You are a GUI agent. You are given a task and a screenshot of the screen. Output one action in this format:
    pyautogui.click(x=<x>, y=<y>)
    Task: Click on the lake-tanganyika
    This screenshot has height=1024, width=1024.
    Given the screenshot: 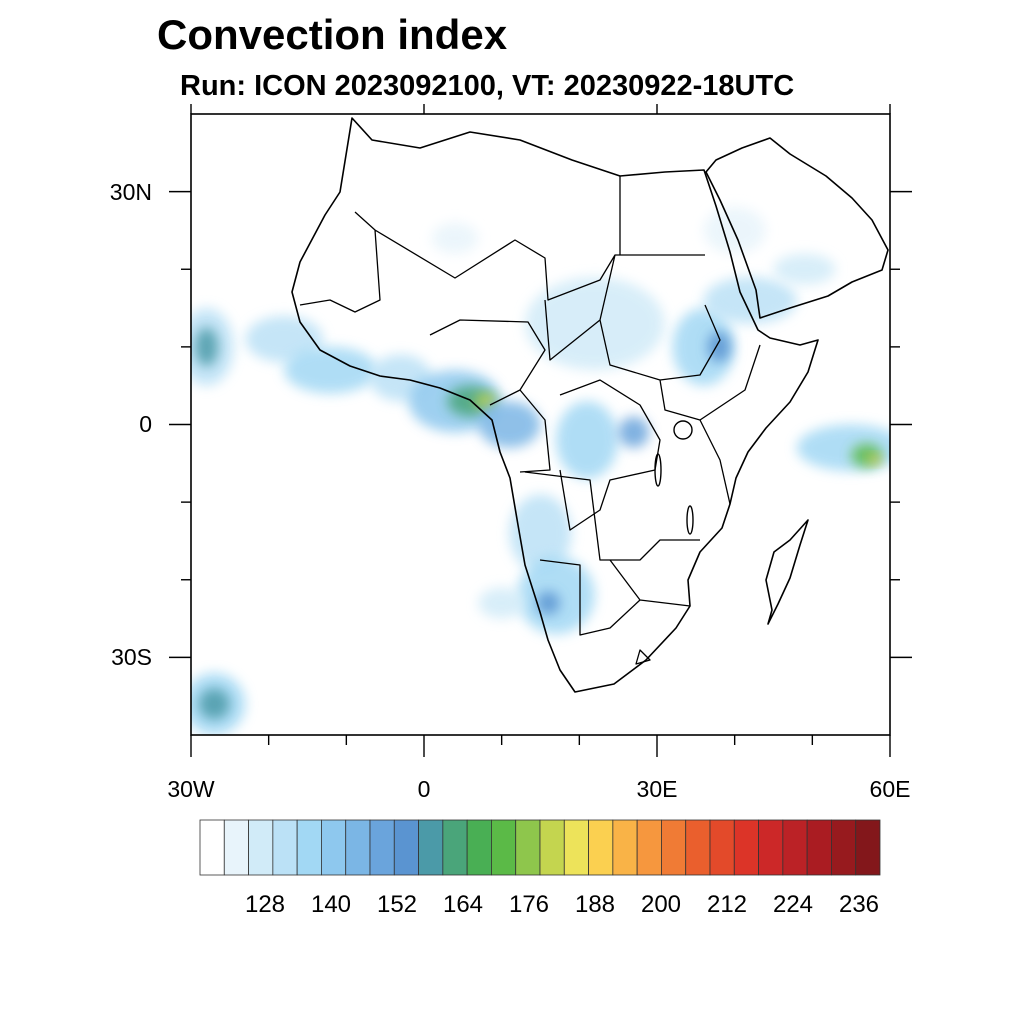 What is the action you would take?
    pyautogui.click(x=658, y=470)
    